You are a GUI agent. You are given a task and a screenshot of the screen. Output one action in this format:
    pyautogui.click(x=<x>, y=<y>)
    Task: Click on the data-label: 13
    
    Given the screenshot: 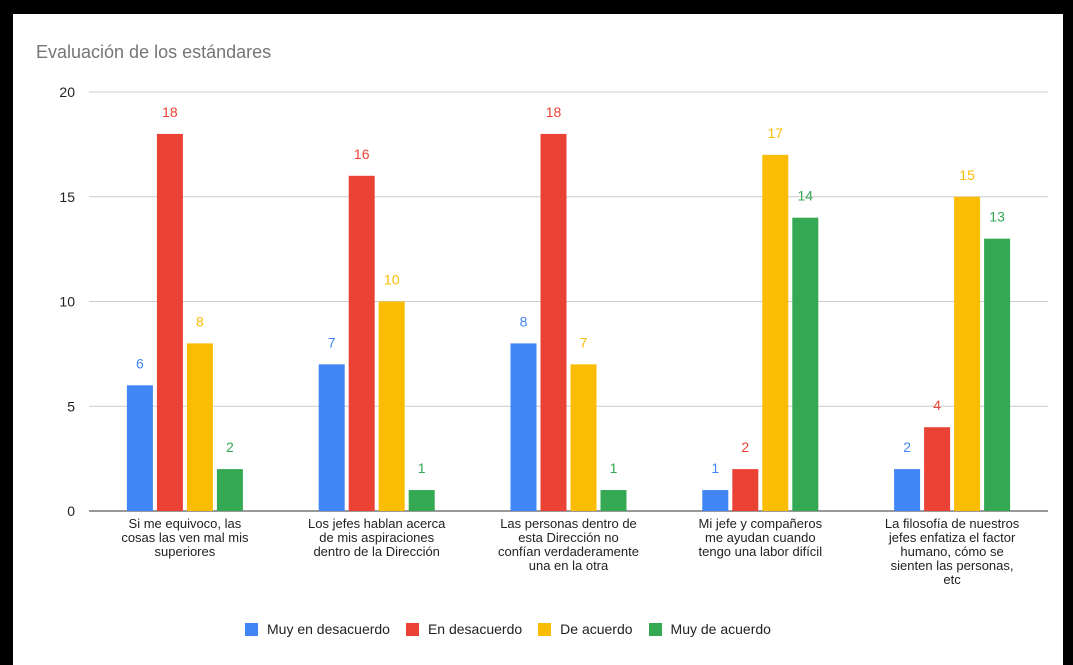 What is the action you would take?
    pyautogui.click(x=997, y=217)
    